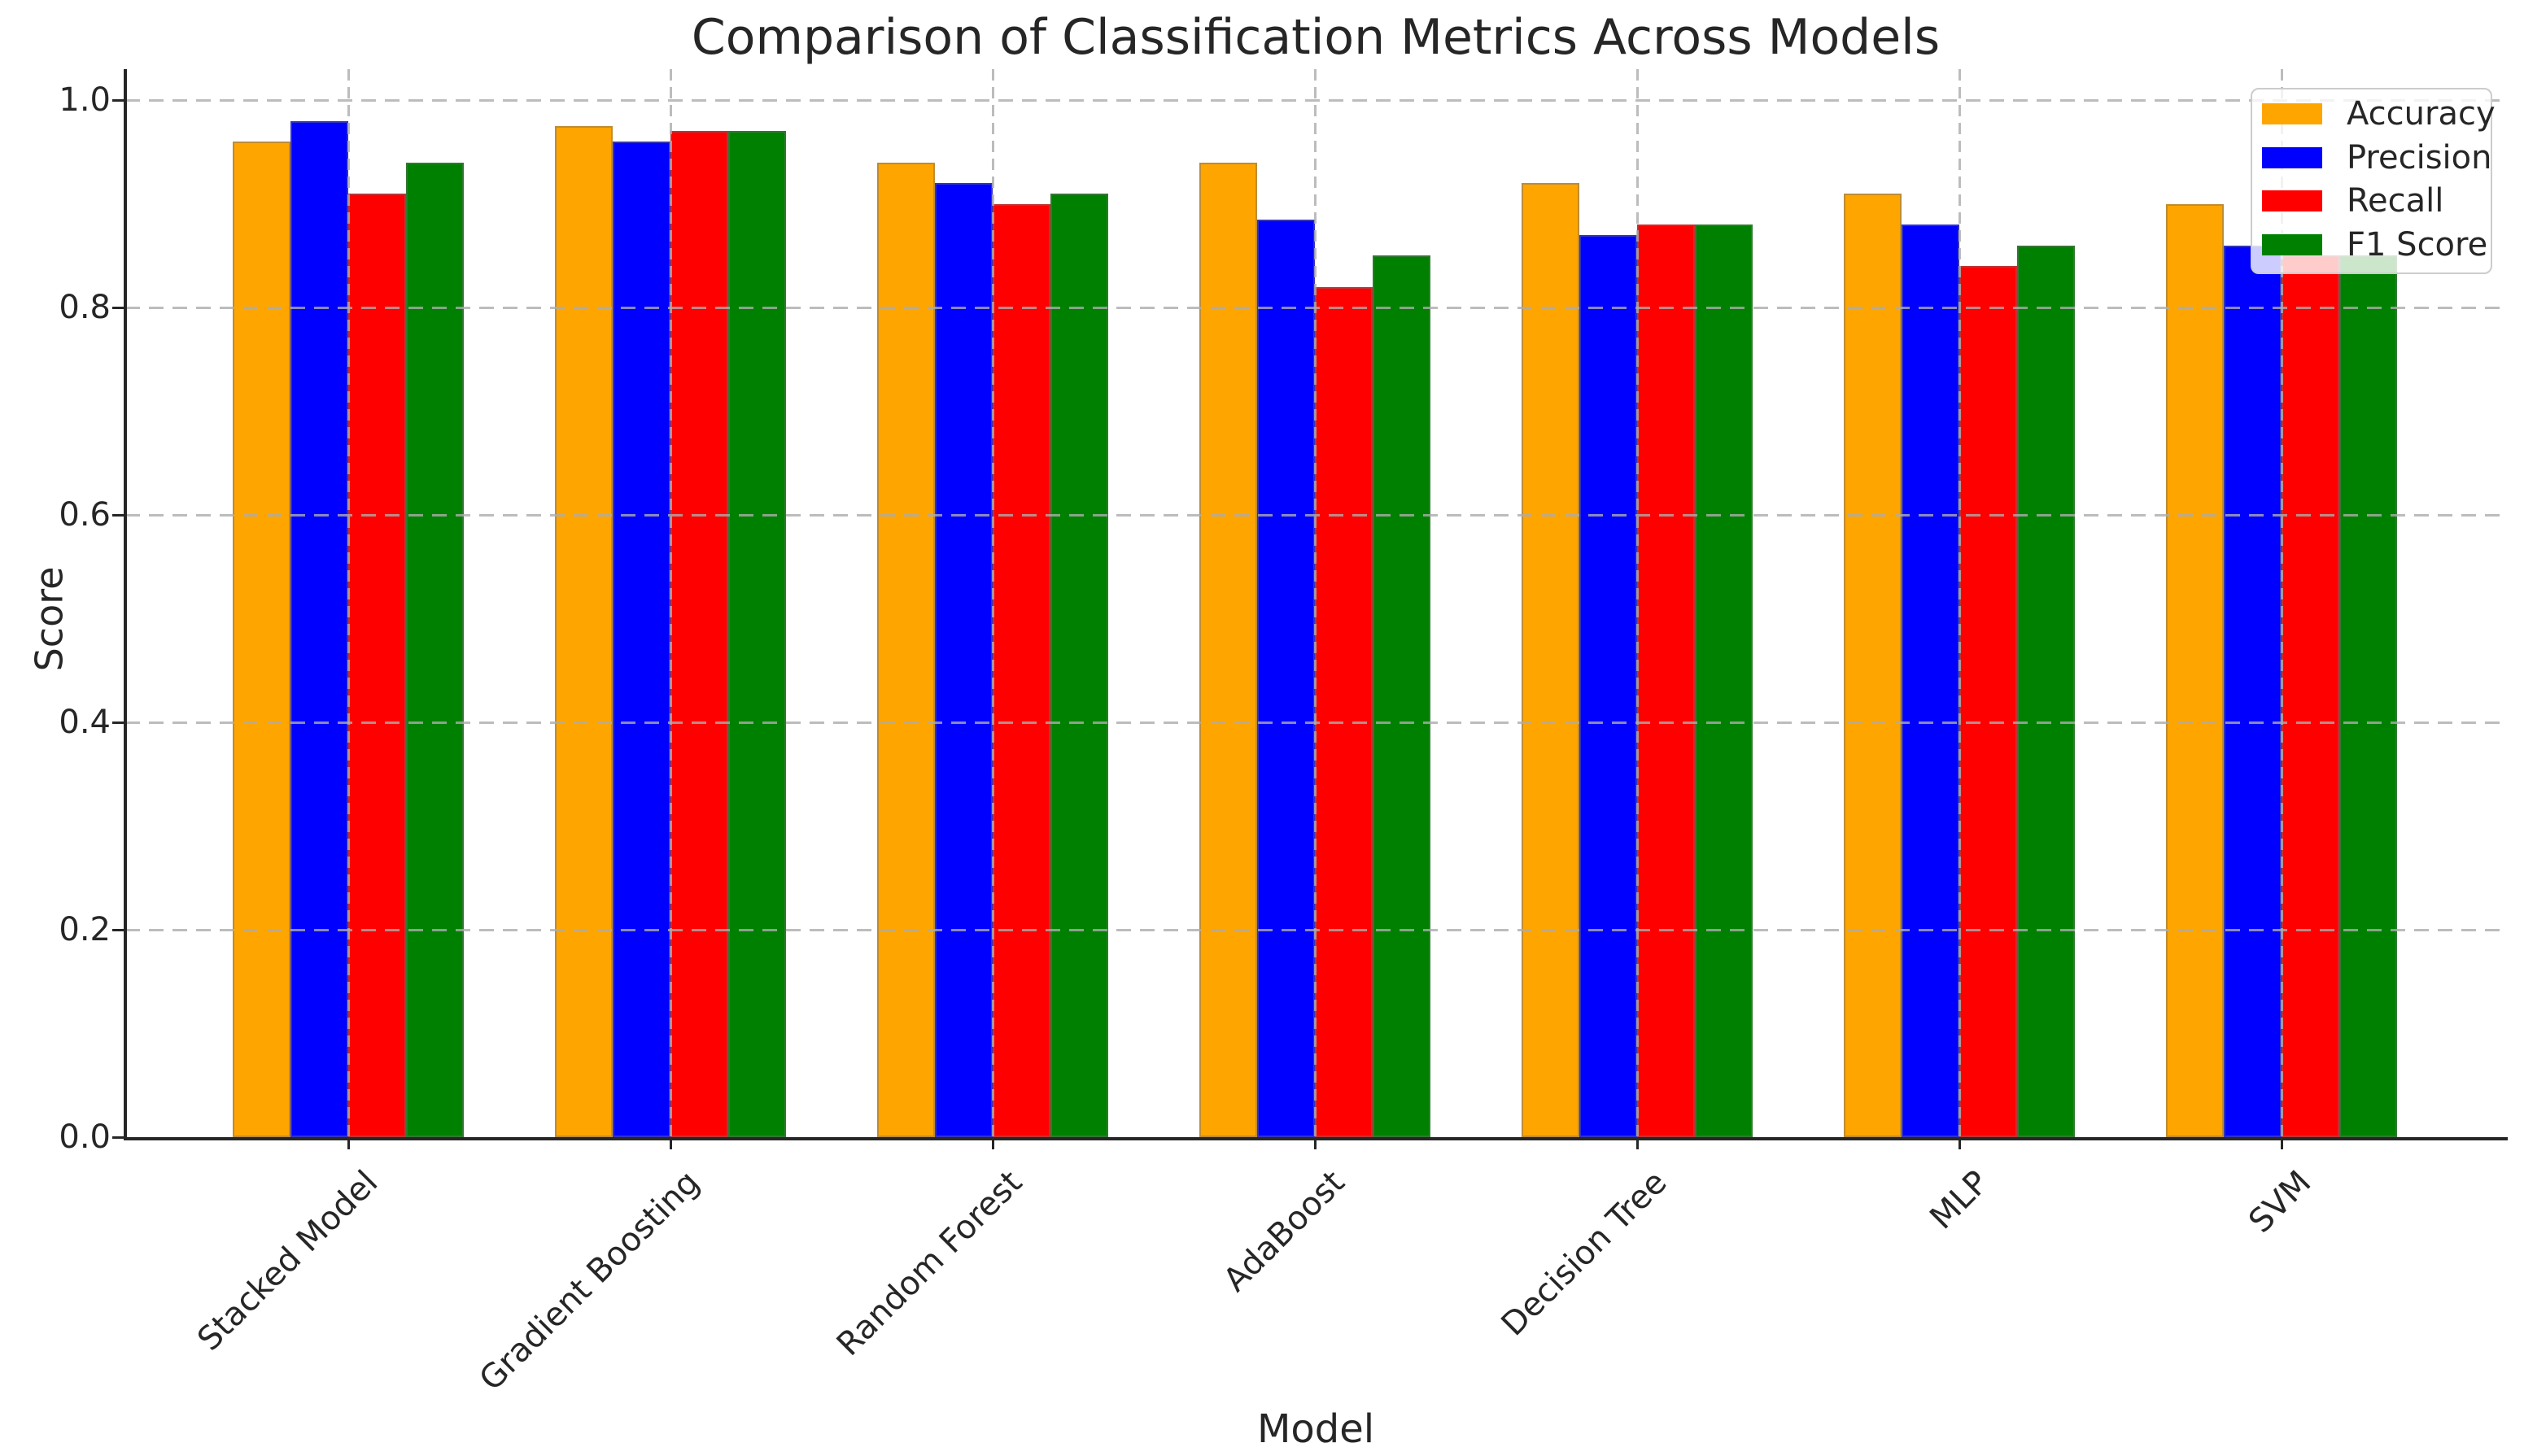 This screenshot has width=2524, height=1456. I want to click on bar-f1-score-random-forest, so click(1079, 665).